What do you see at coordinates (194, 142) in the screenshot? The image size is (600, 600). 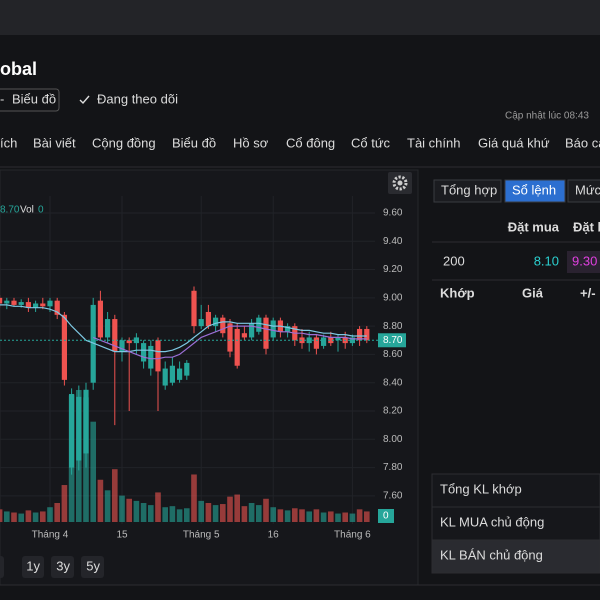 I see `nav-tab: Biểu đồ` at bounding box center [194, 142].